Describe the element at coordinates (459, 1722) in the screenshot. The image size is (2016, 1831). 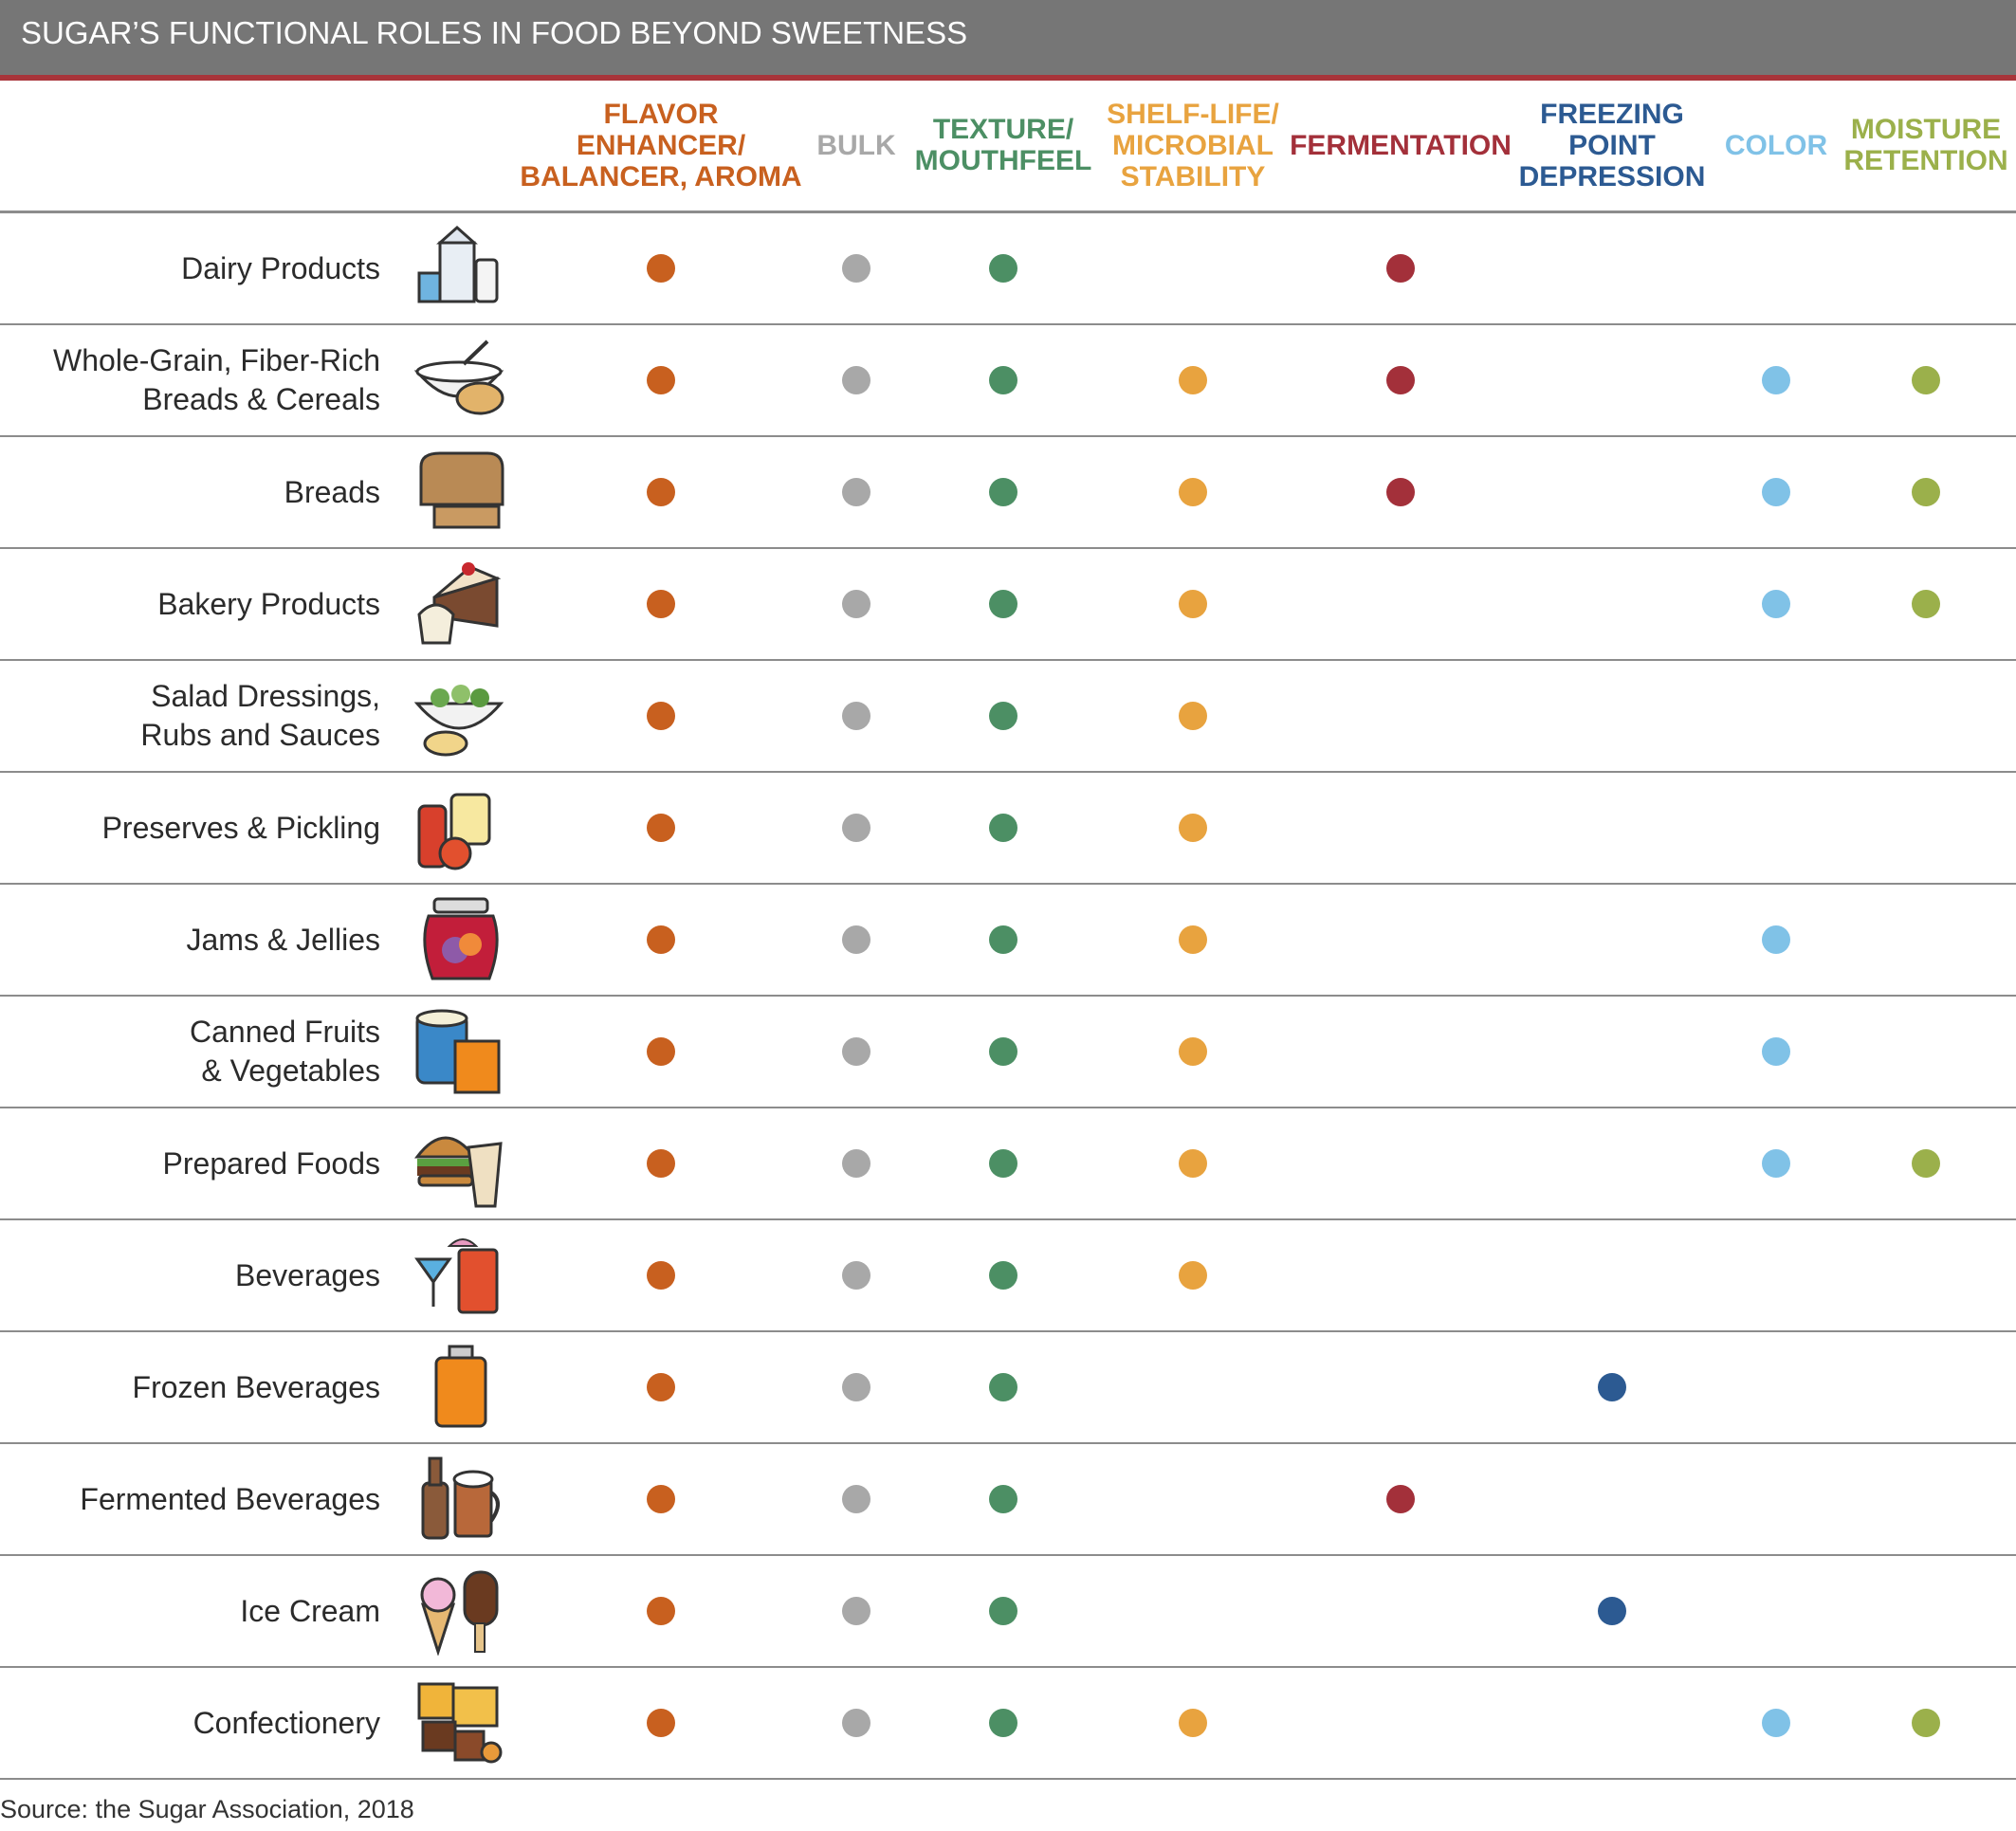
I see `candy-icon` at that location.